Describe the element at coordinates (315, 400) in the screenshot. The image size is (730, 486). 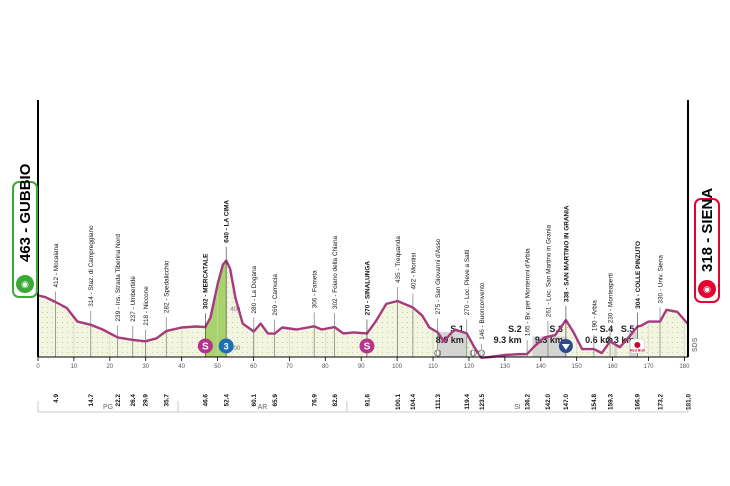
I see `waypoint-km: 76.9` at that location.